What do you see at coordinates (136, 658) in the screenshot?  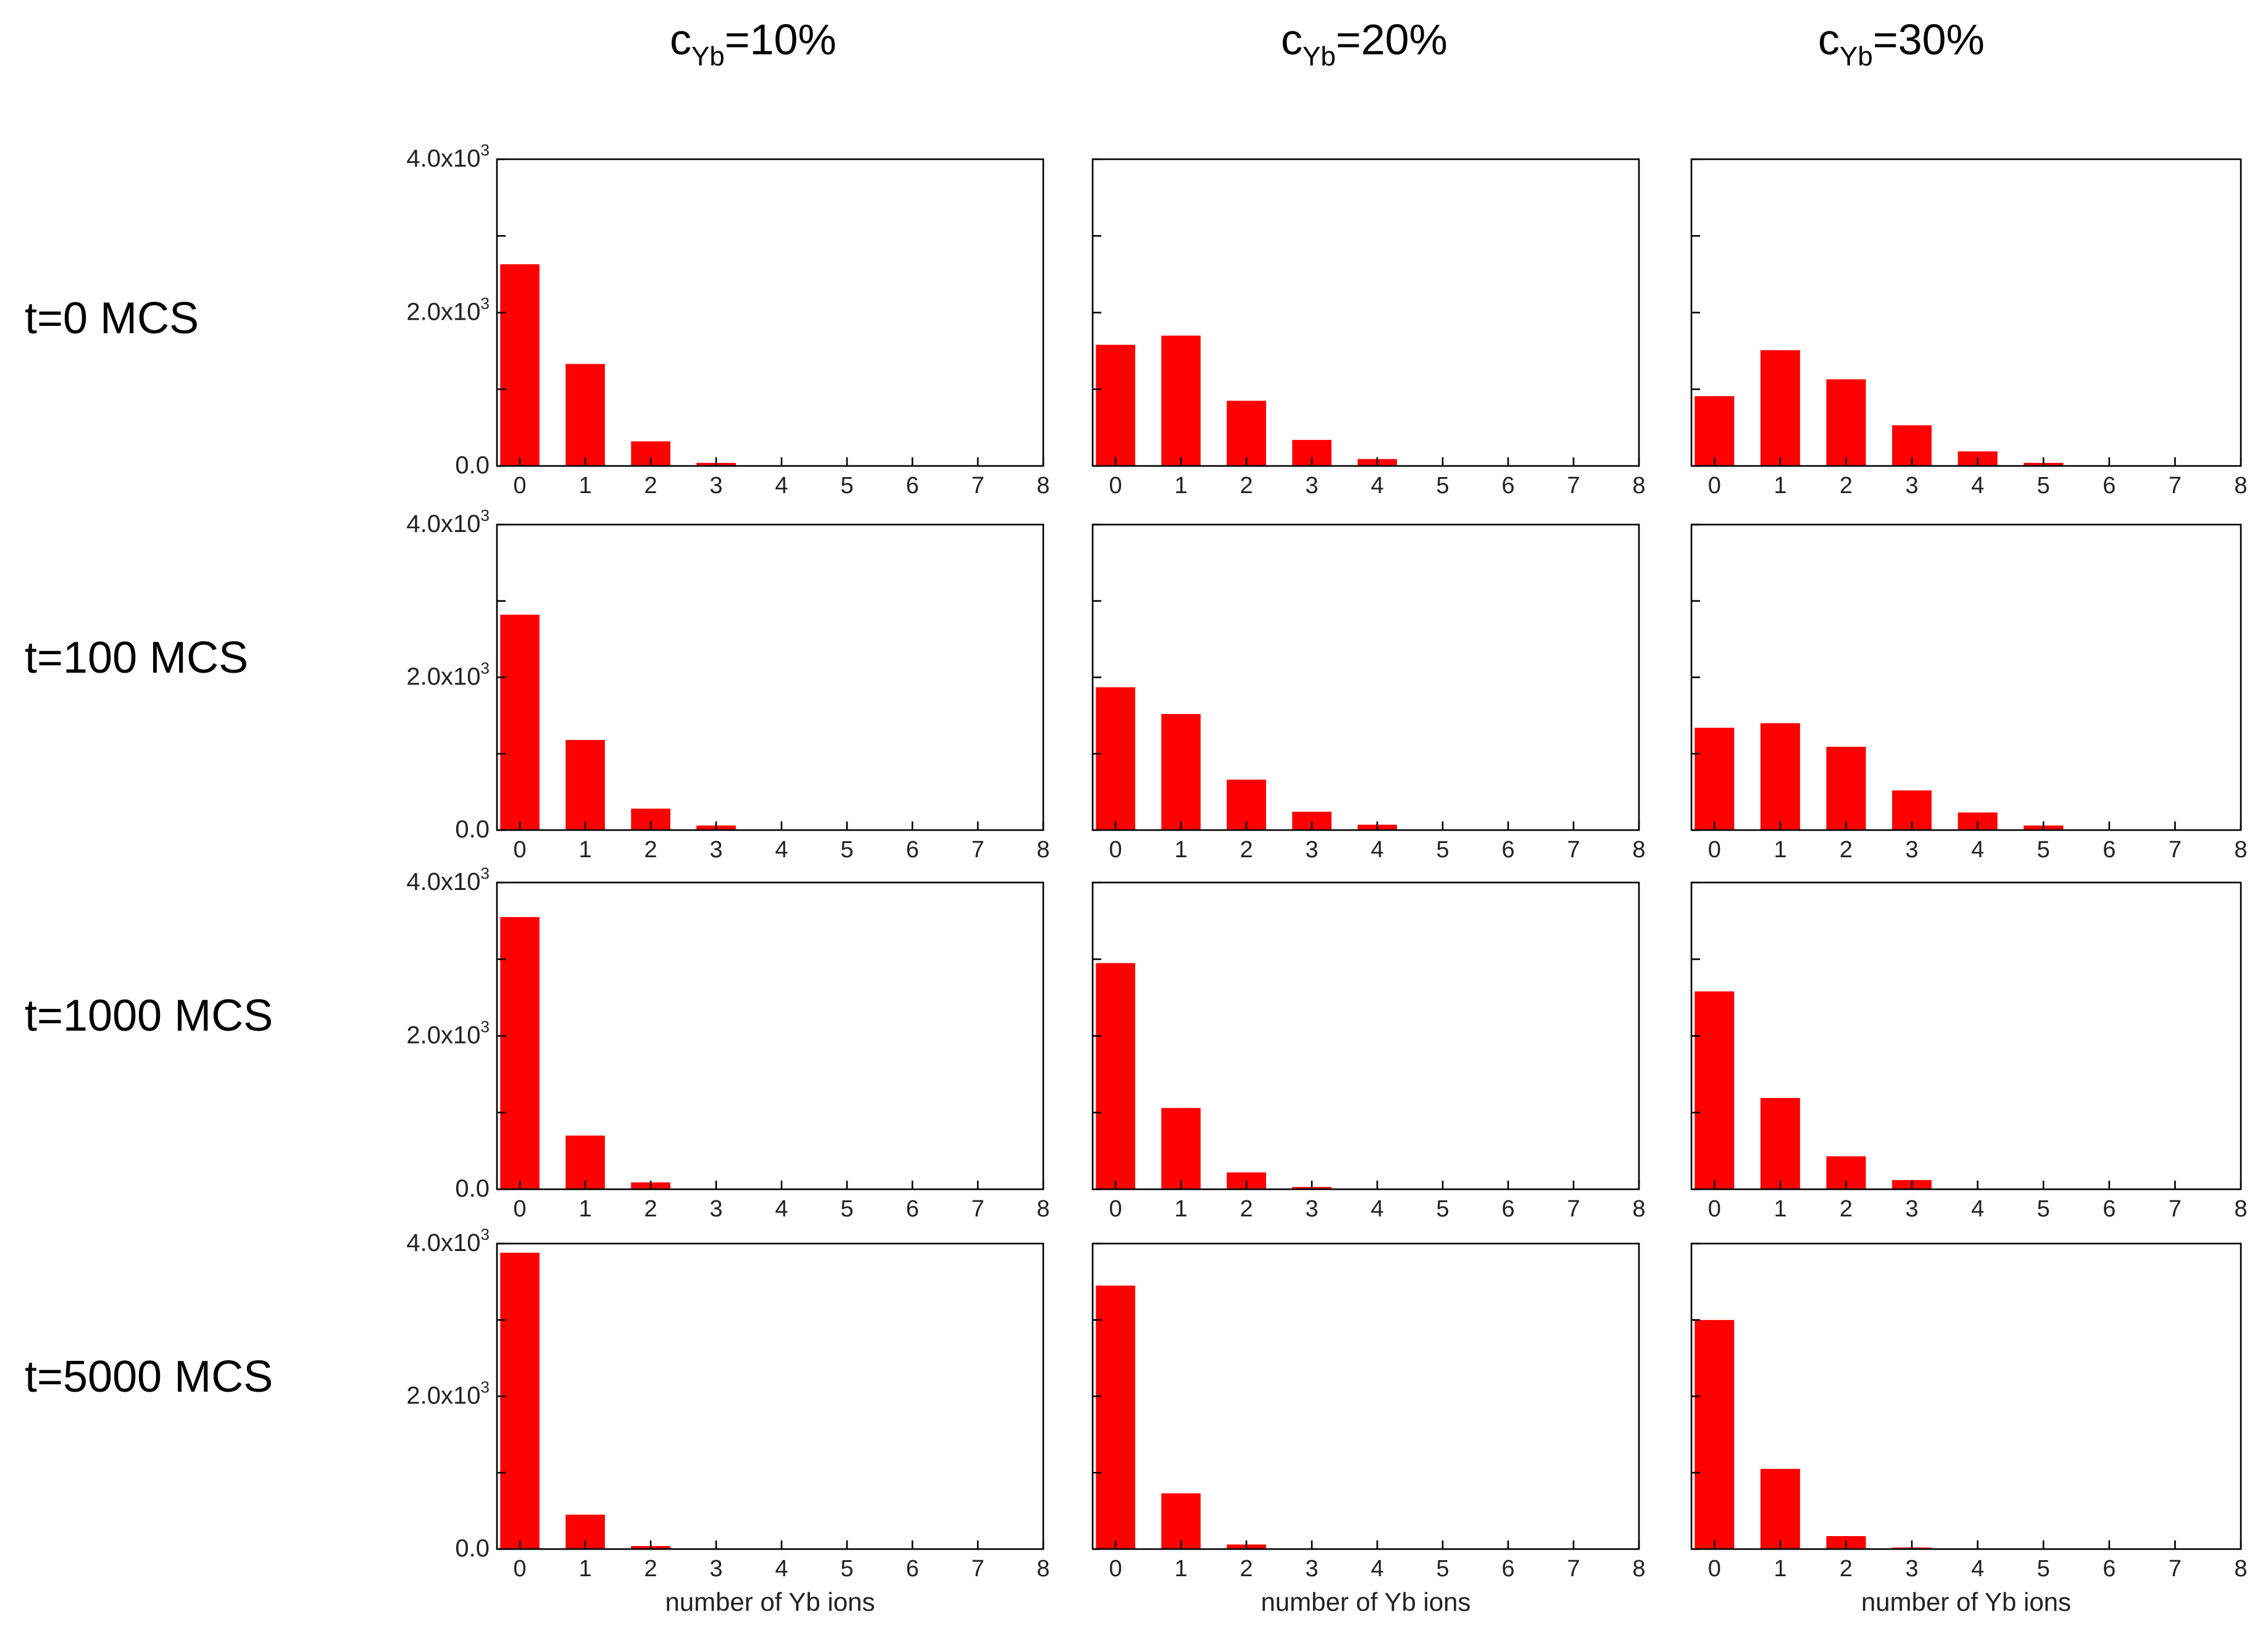 I see `row-title-1: t=100 MCS` at bounding box center [136, 658].